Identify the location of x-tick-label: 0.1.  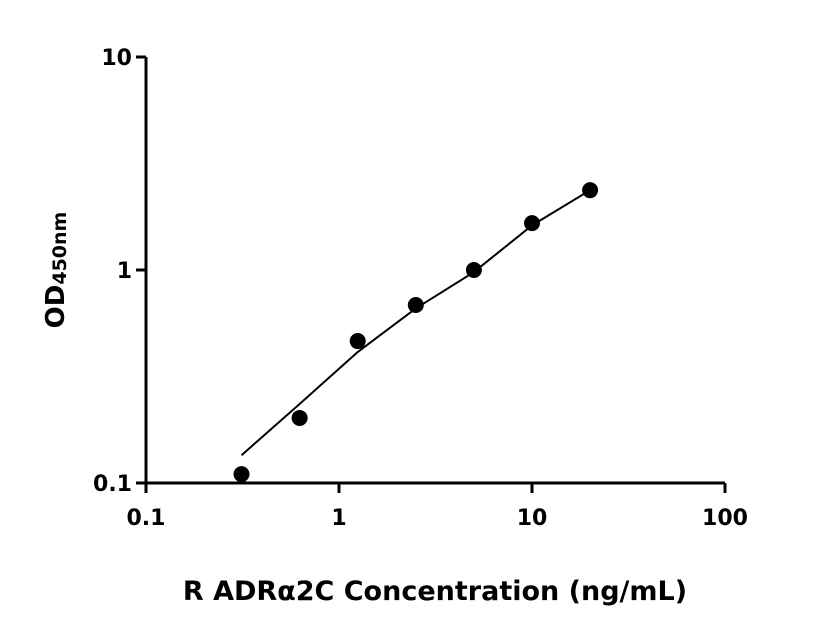
(146, 518).